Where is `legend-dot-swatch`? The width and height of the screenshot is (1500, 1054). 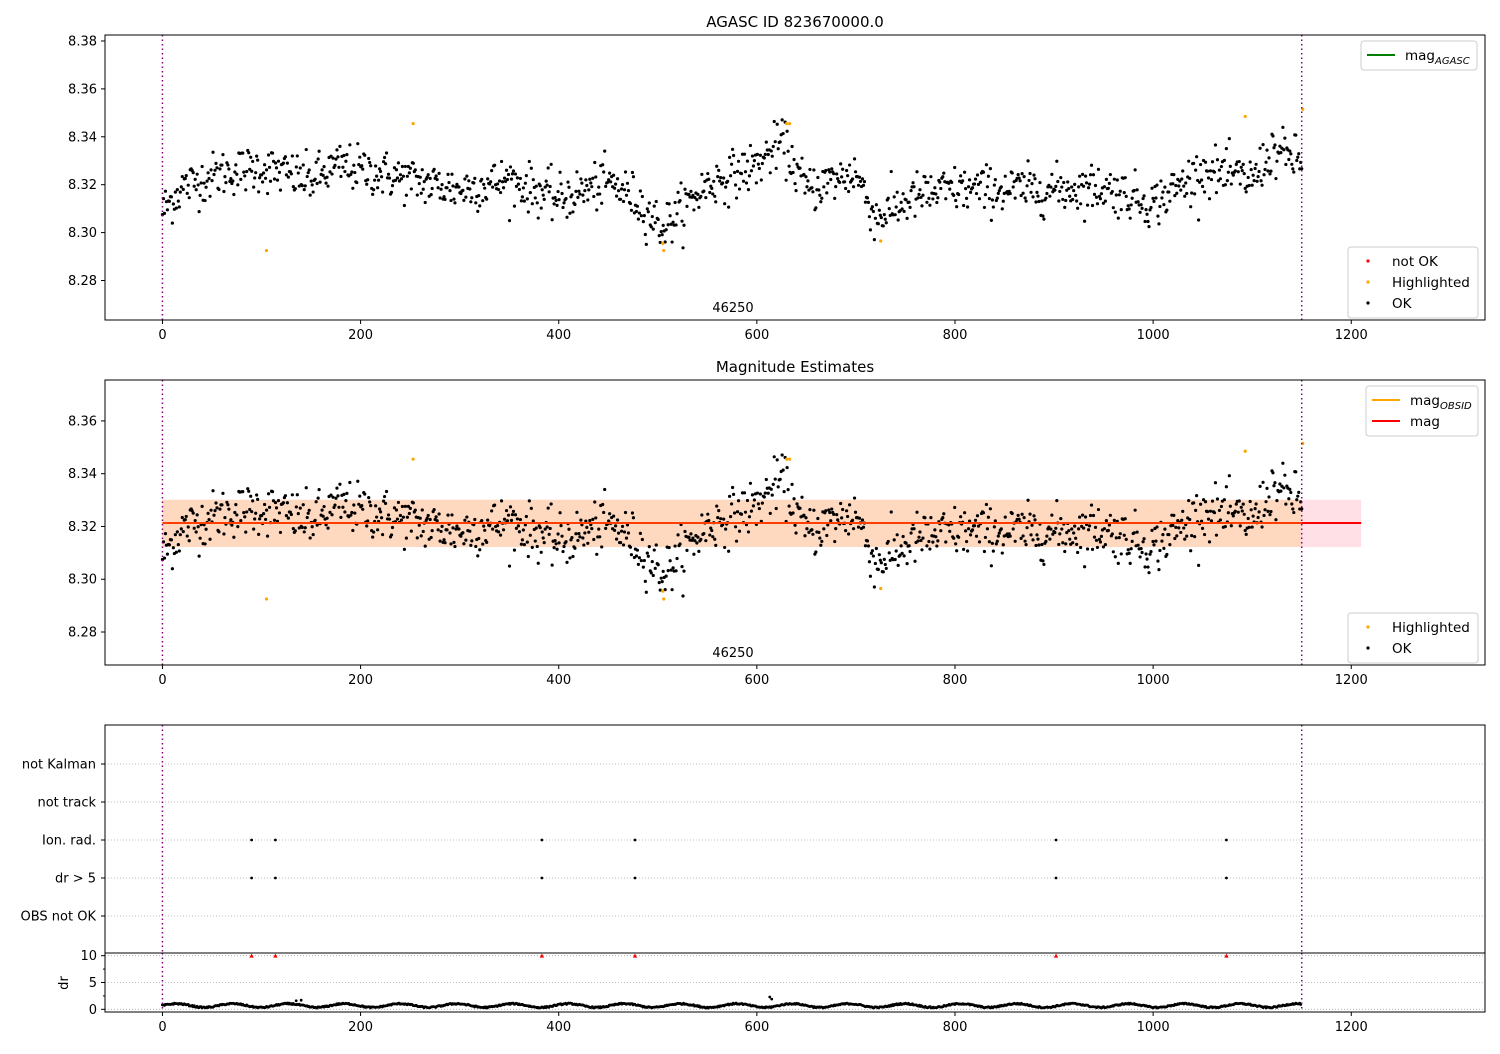
legend-dot-swatch is located at coordinates (1368, 648).